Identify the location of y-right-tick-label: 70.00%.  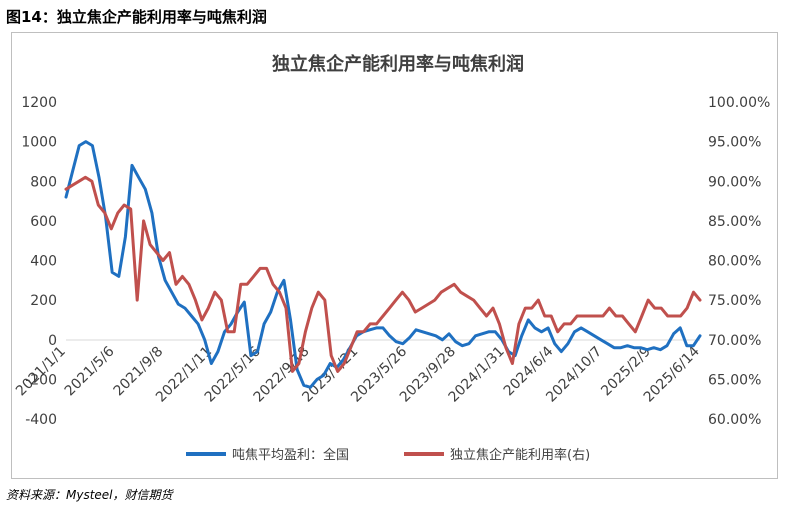
(734, 341).